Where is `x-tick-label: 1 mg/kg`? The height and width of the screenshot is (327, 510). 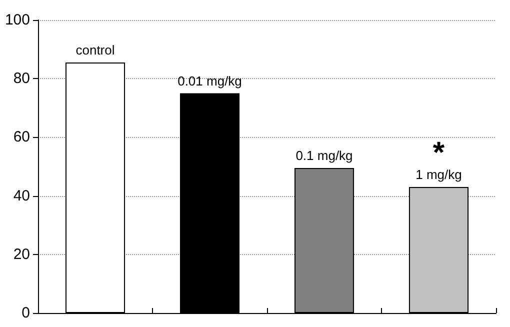 x-tick-label: 1 mg/kg is located at coordinates (439, 174).